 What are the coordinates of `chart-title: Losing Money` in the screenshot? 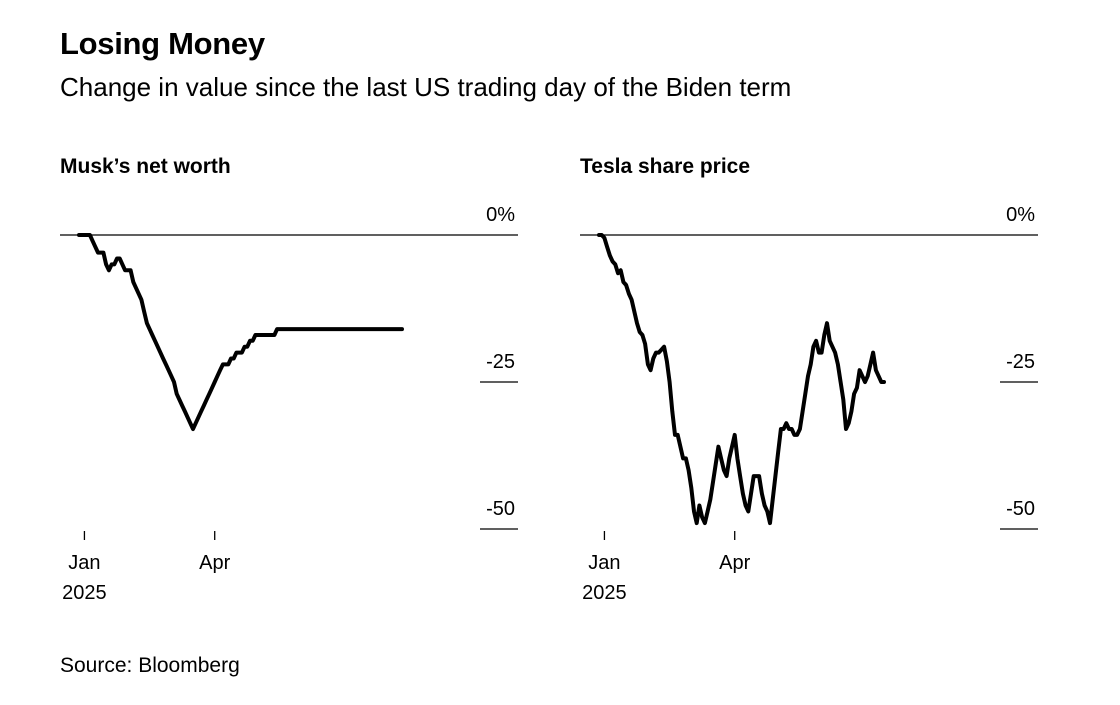 It's located at (162, 43).